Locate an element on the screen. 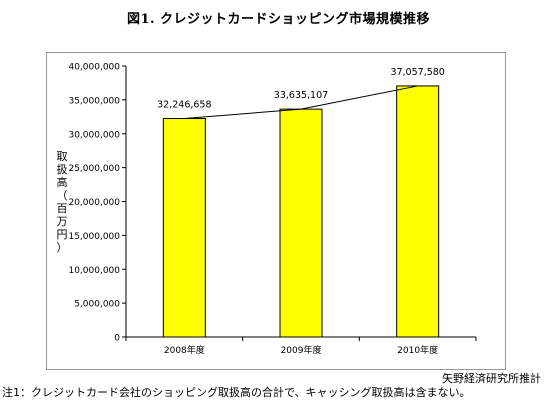 The height and width of the screenshot is (400, 557). y-axis-label: 取扱高（百万円） is located at coordinates (62, 202).